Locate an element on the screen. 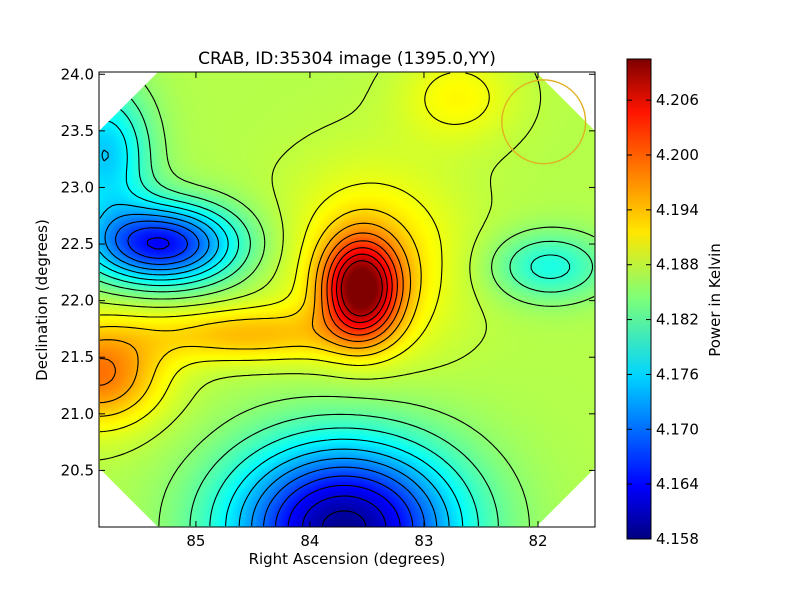 The image size is (800, 600). x-tick-label: 85 is located at coordinates (195, 541).